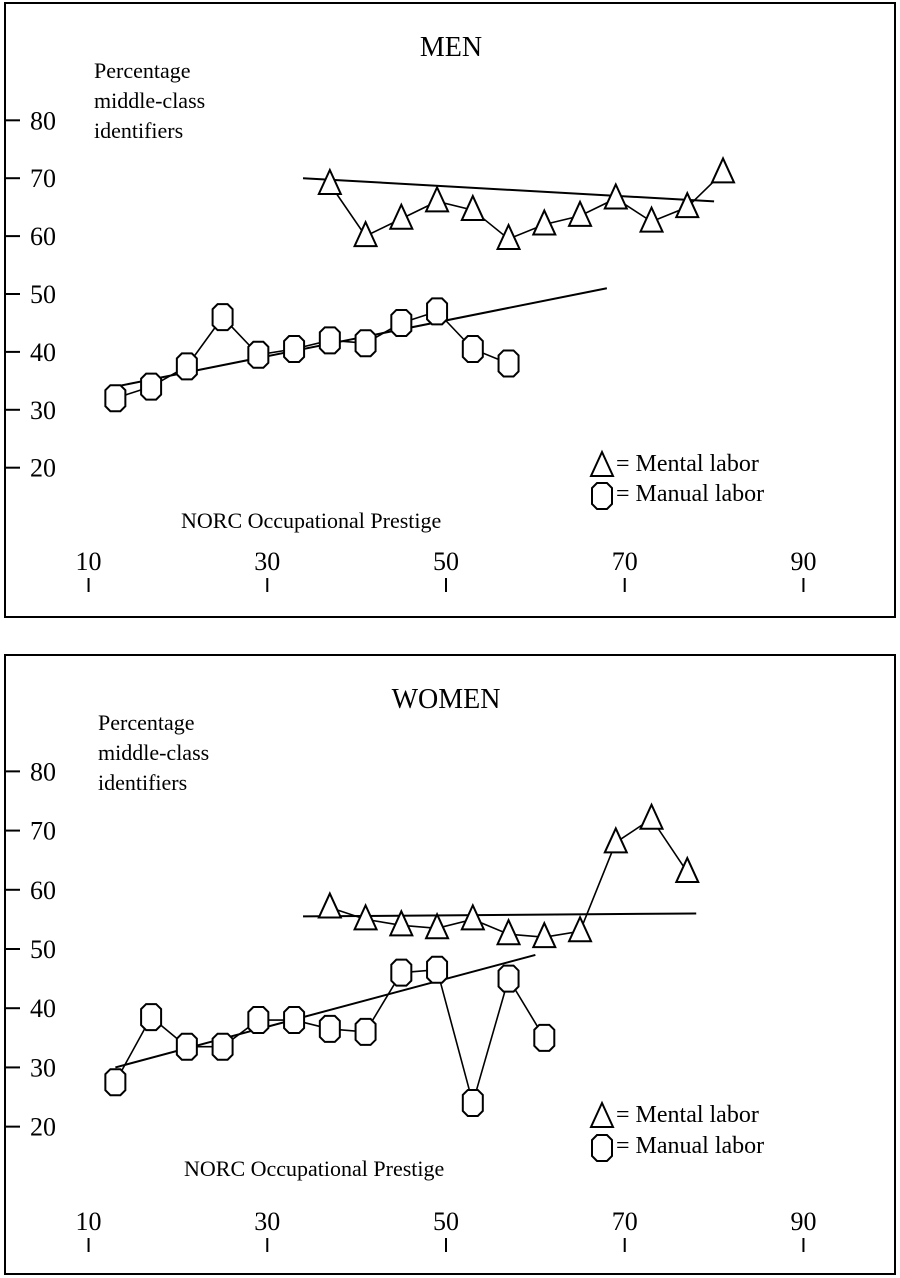  What do you see at coordinates (446, 699) in the screenshot?
I see `chart-title: WOMEN` at bounding box center [446, 699].